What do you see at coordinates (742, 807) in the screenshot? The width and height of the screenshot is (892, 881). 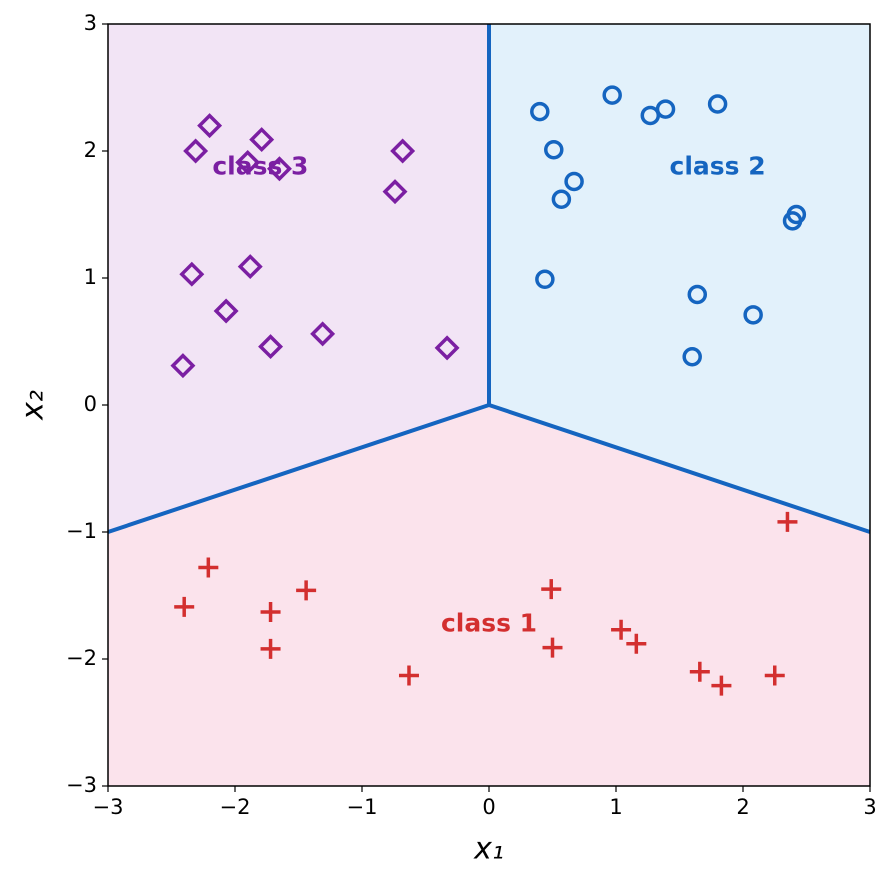 I see `x-tick-label: 2` at bounding box center [742, 807].